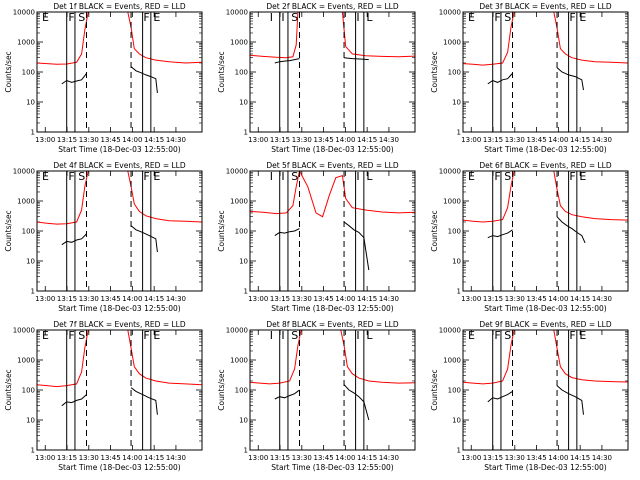 Image resolution: width=640 pixels, height=480 pixels. I want to click on plot-frame, so click(332, 72).